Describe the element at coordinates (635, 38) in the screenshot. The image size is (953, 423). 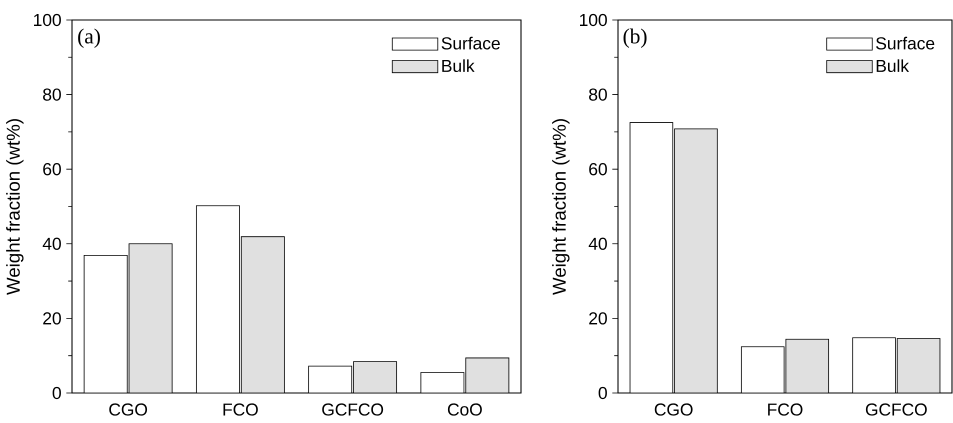
I see `annotation: (b)` at that location.